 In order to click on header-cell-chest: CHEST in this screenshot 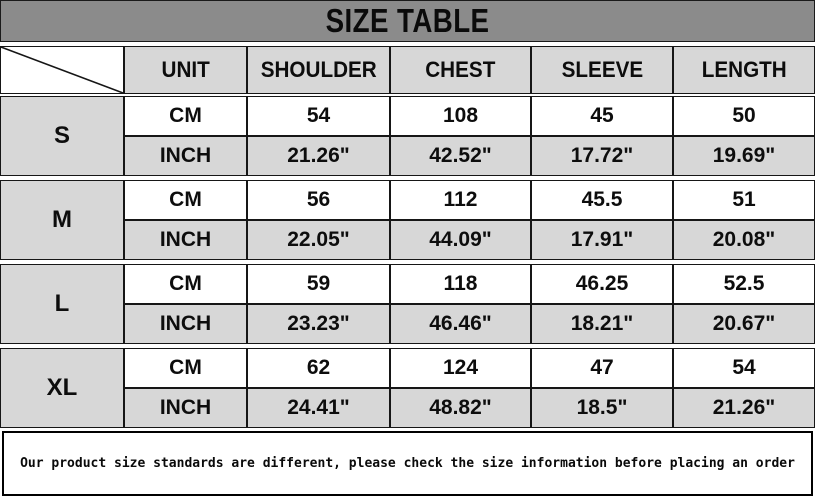, I will do `click(460, 70)`.